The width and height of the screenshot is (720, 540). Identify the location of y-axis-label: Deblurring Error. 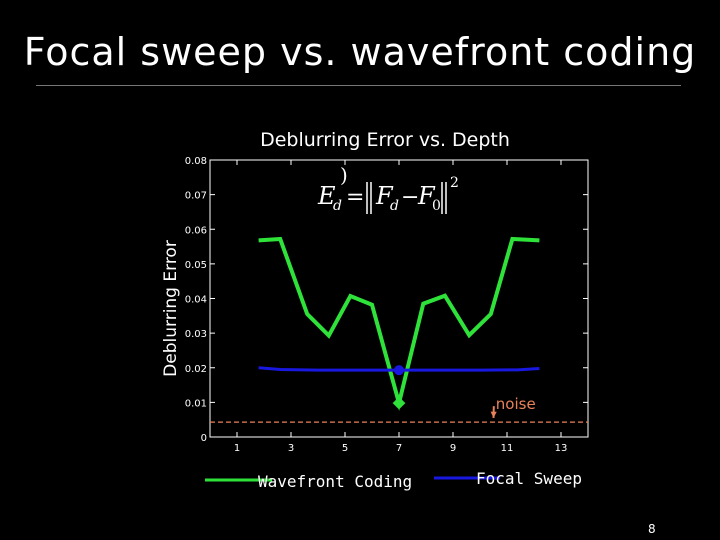
(171, 308).